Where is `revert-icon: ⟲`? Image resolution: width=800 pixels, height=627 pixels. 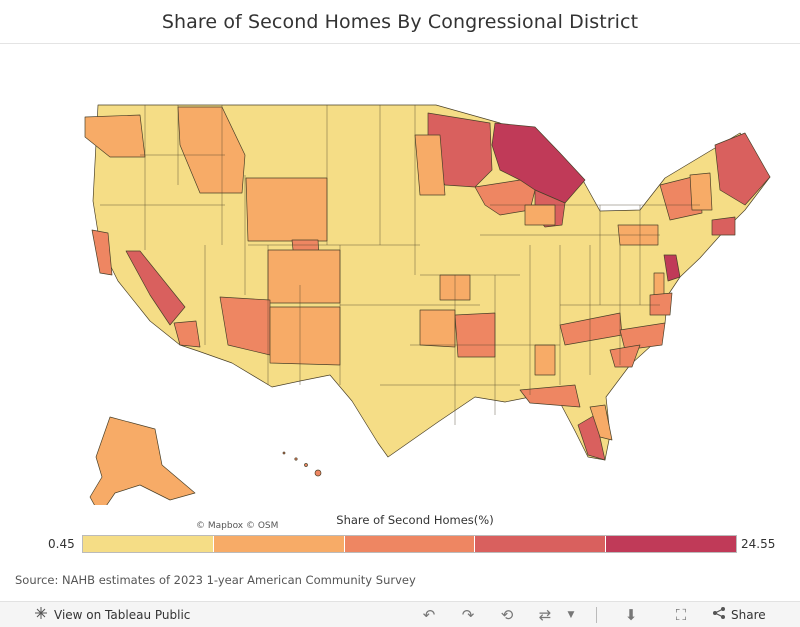 revert-icon: ⟲ is located at coordinates (507, 615).